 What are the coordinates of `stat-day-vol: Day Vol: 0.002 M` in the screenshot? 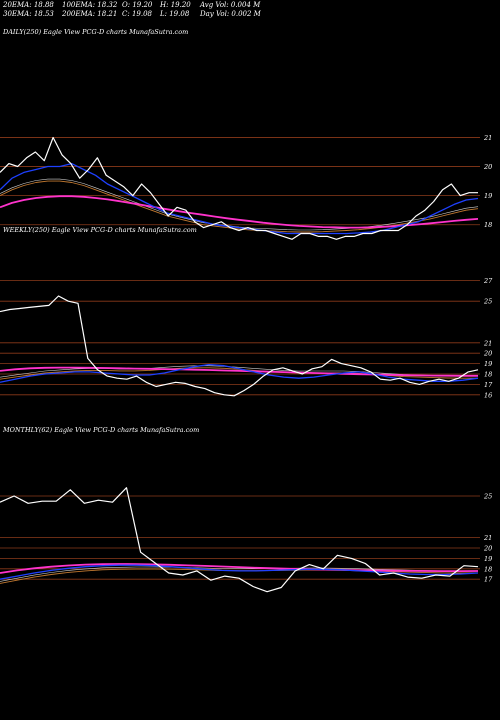 It's located at (230, 14).